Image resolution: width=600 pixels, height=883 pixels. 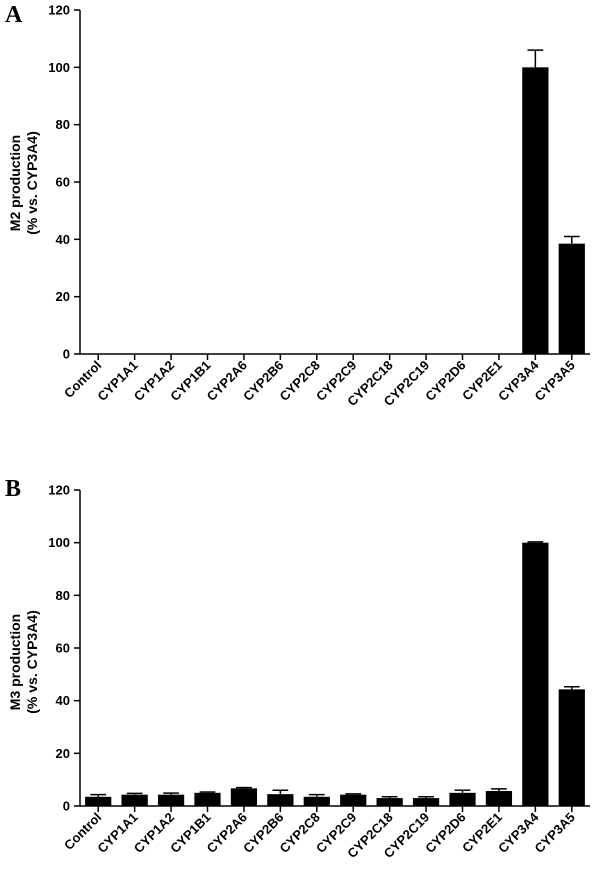 What do you see at coordinates (535, 210) in the screenshot?
I see `panel-a-bar-cyp3a4` at bounding box center [535, 210].